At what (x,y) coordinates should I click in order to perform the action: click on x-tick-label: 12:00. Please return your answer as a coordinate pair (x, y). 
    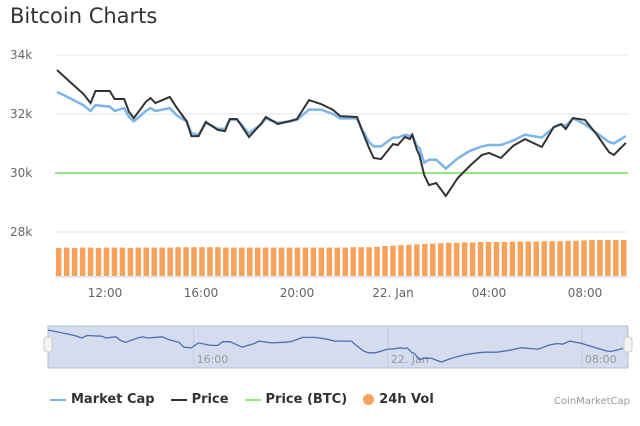
    Looking at the image, I should click on (105, 293).